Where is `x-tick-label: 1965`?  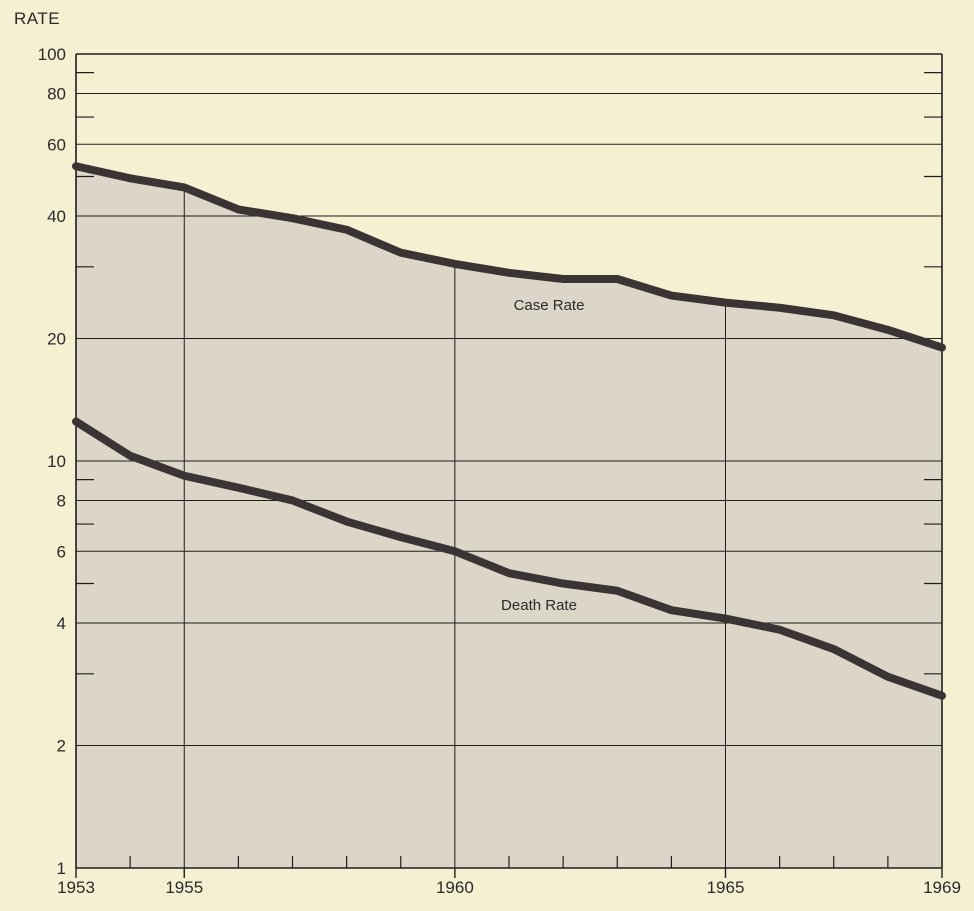 x-tick-label: 1965 is located at coordinates (726, 887).